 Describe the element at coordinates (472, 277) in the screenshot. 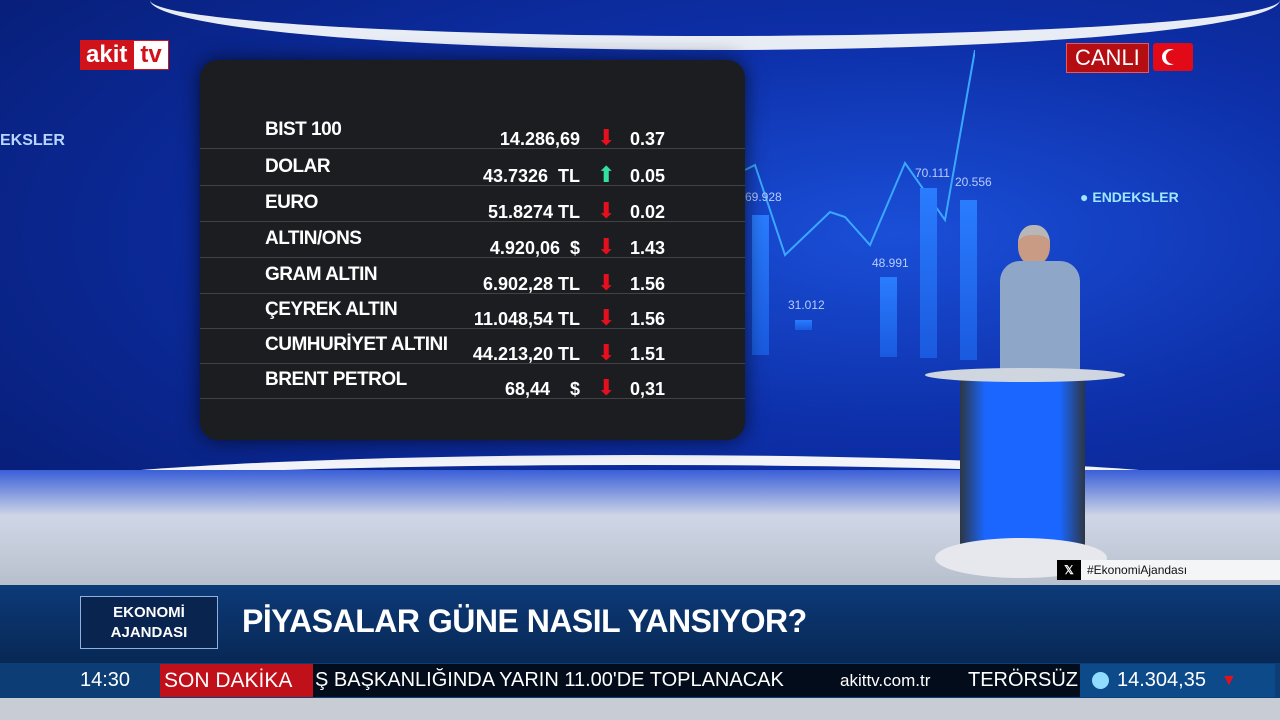

I see `market-row: GRAM ALTIN 6.902,28 TL ⬇ 1.56` at that location.